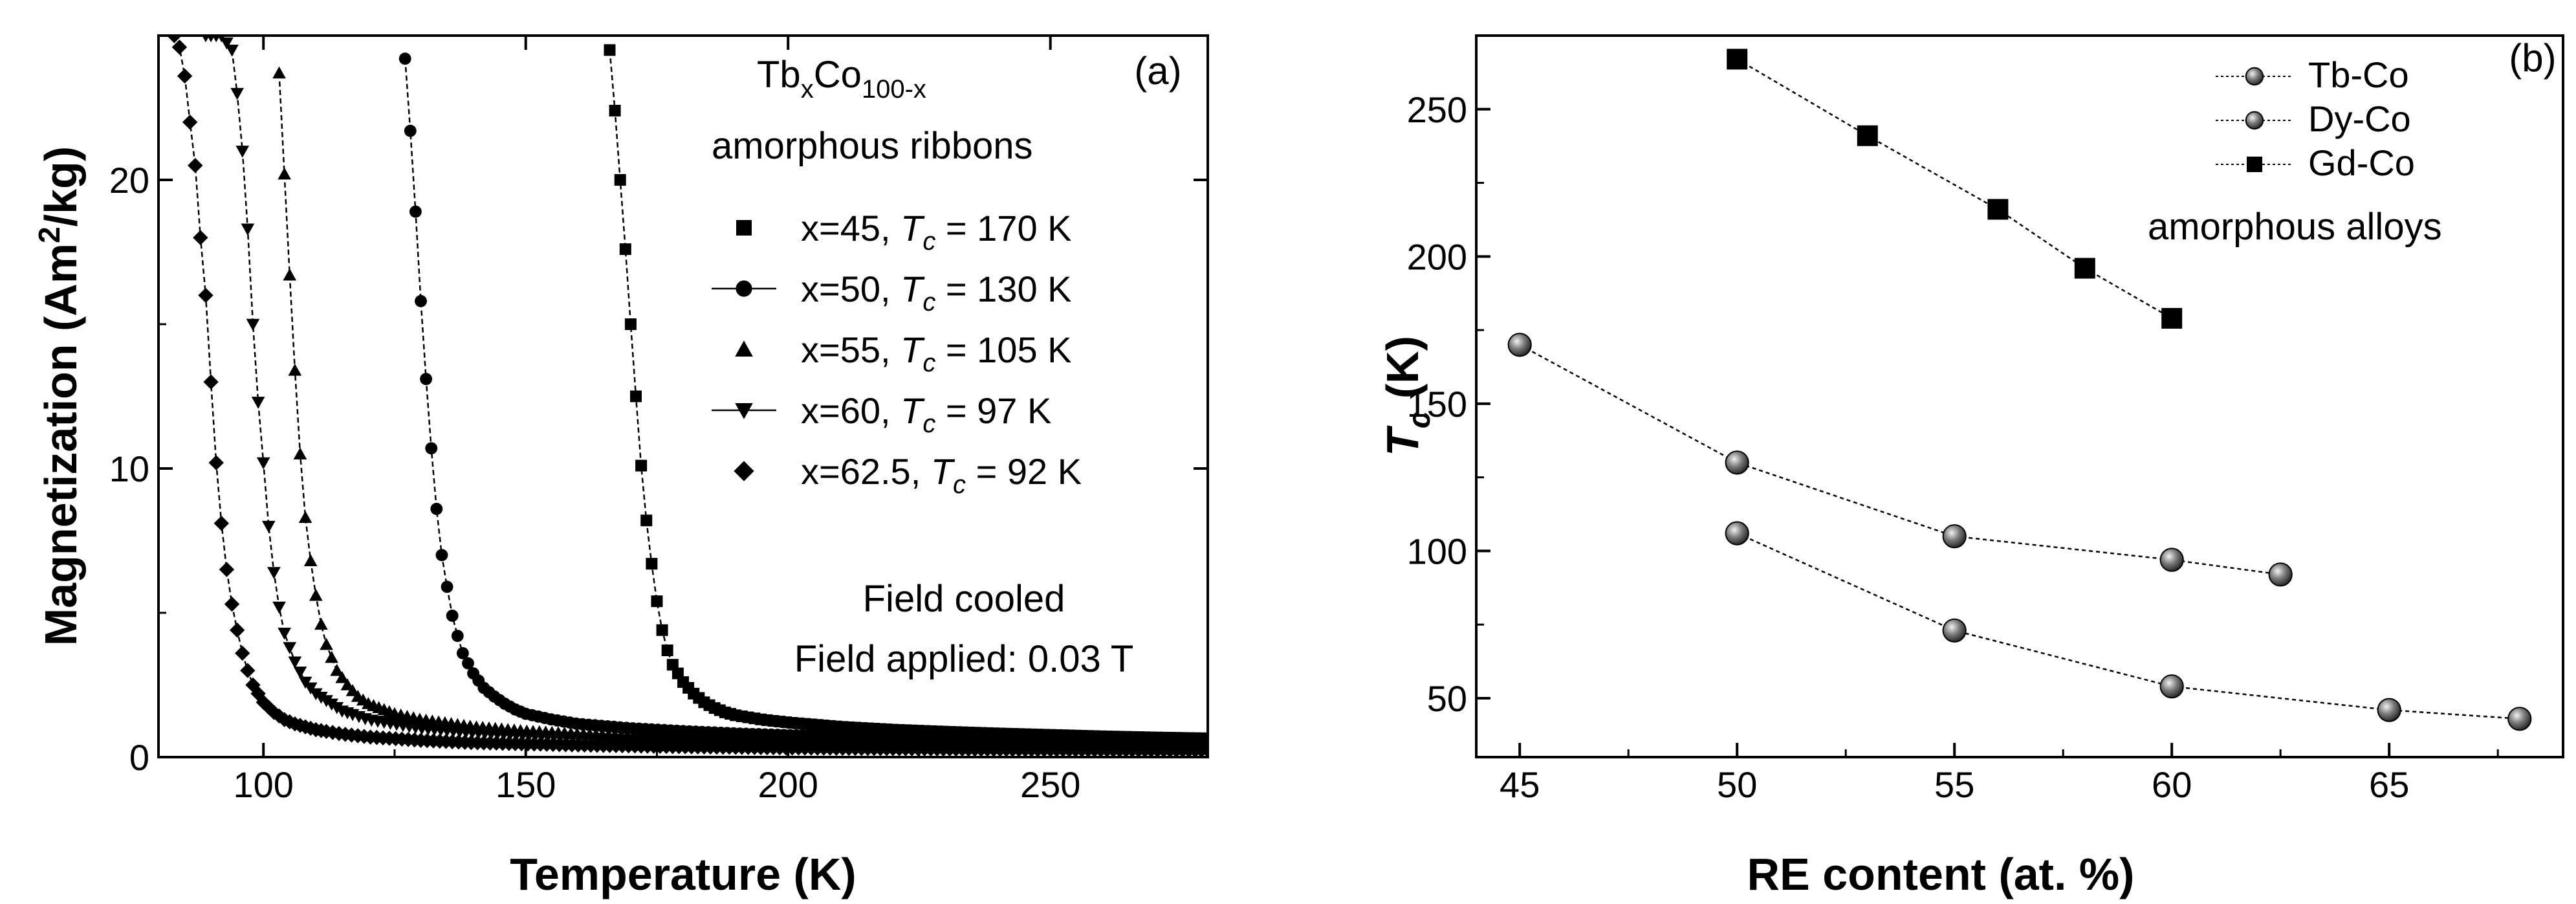 Image resolution: width=2576 pixels, height=904 pixels. What do you see at coordinates (1520, 784) in the screenshot?
I see `x-tick-label: 45` at bounding box center [1520, 784].